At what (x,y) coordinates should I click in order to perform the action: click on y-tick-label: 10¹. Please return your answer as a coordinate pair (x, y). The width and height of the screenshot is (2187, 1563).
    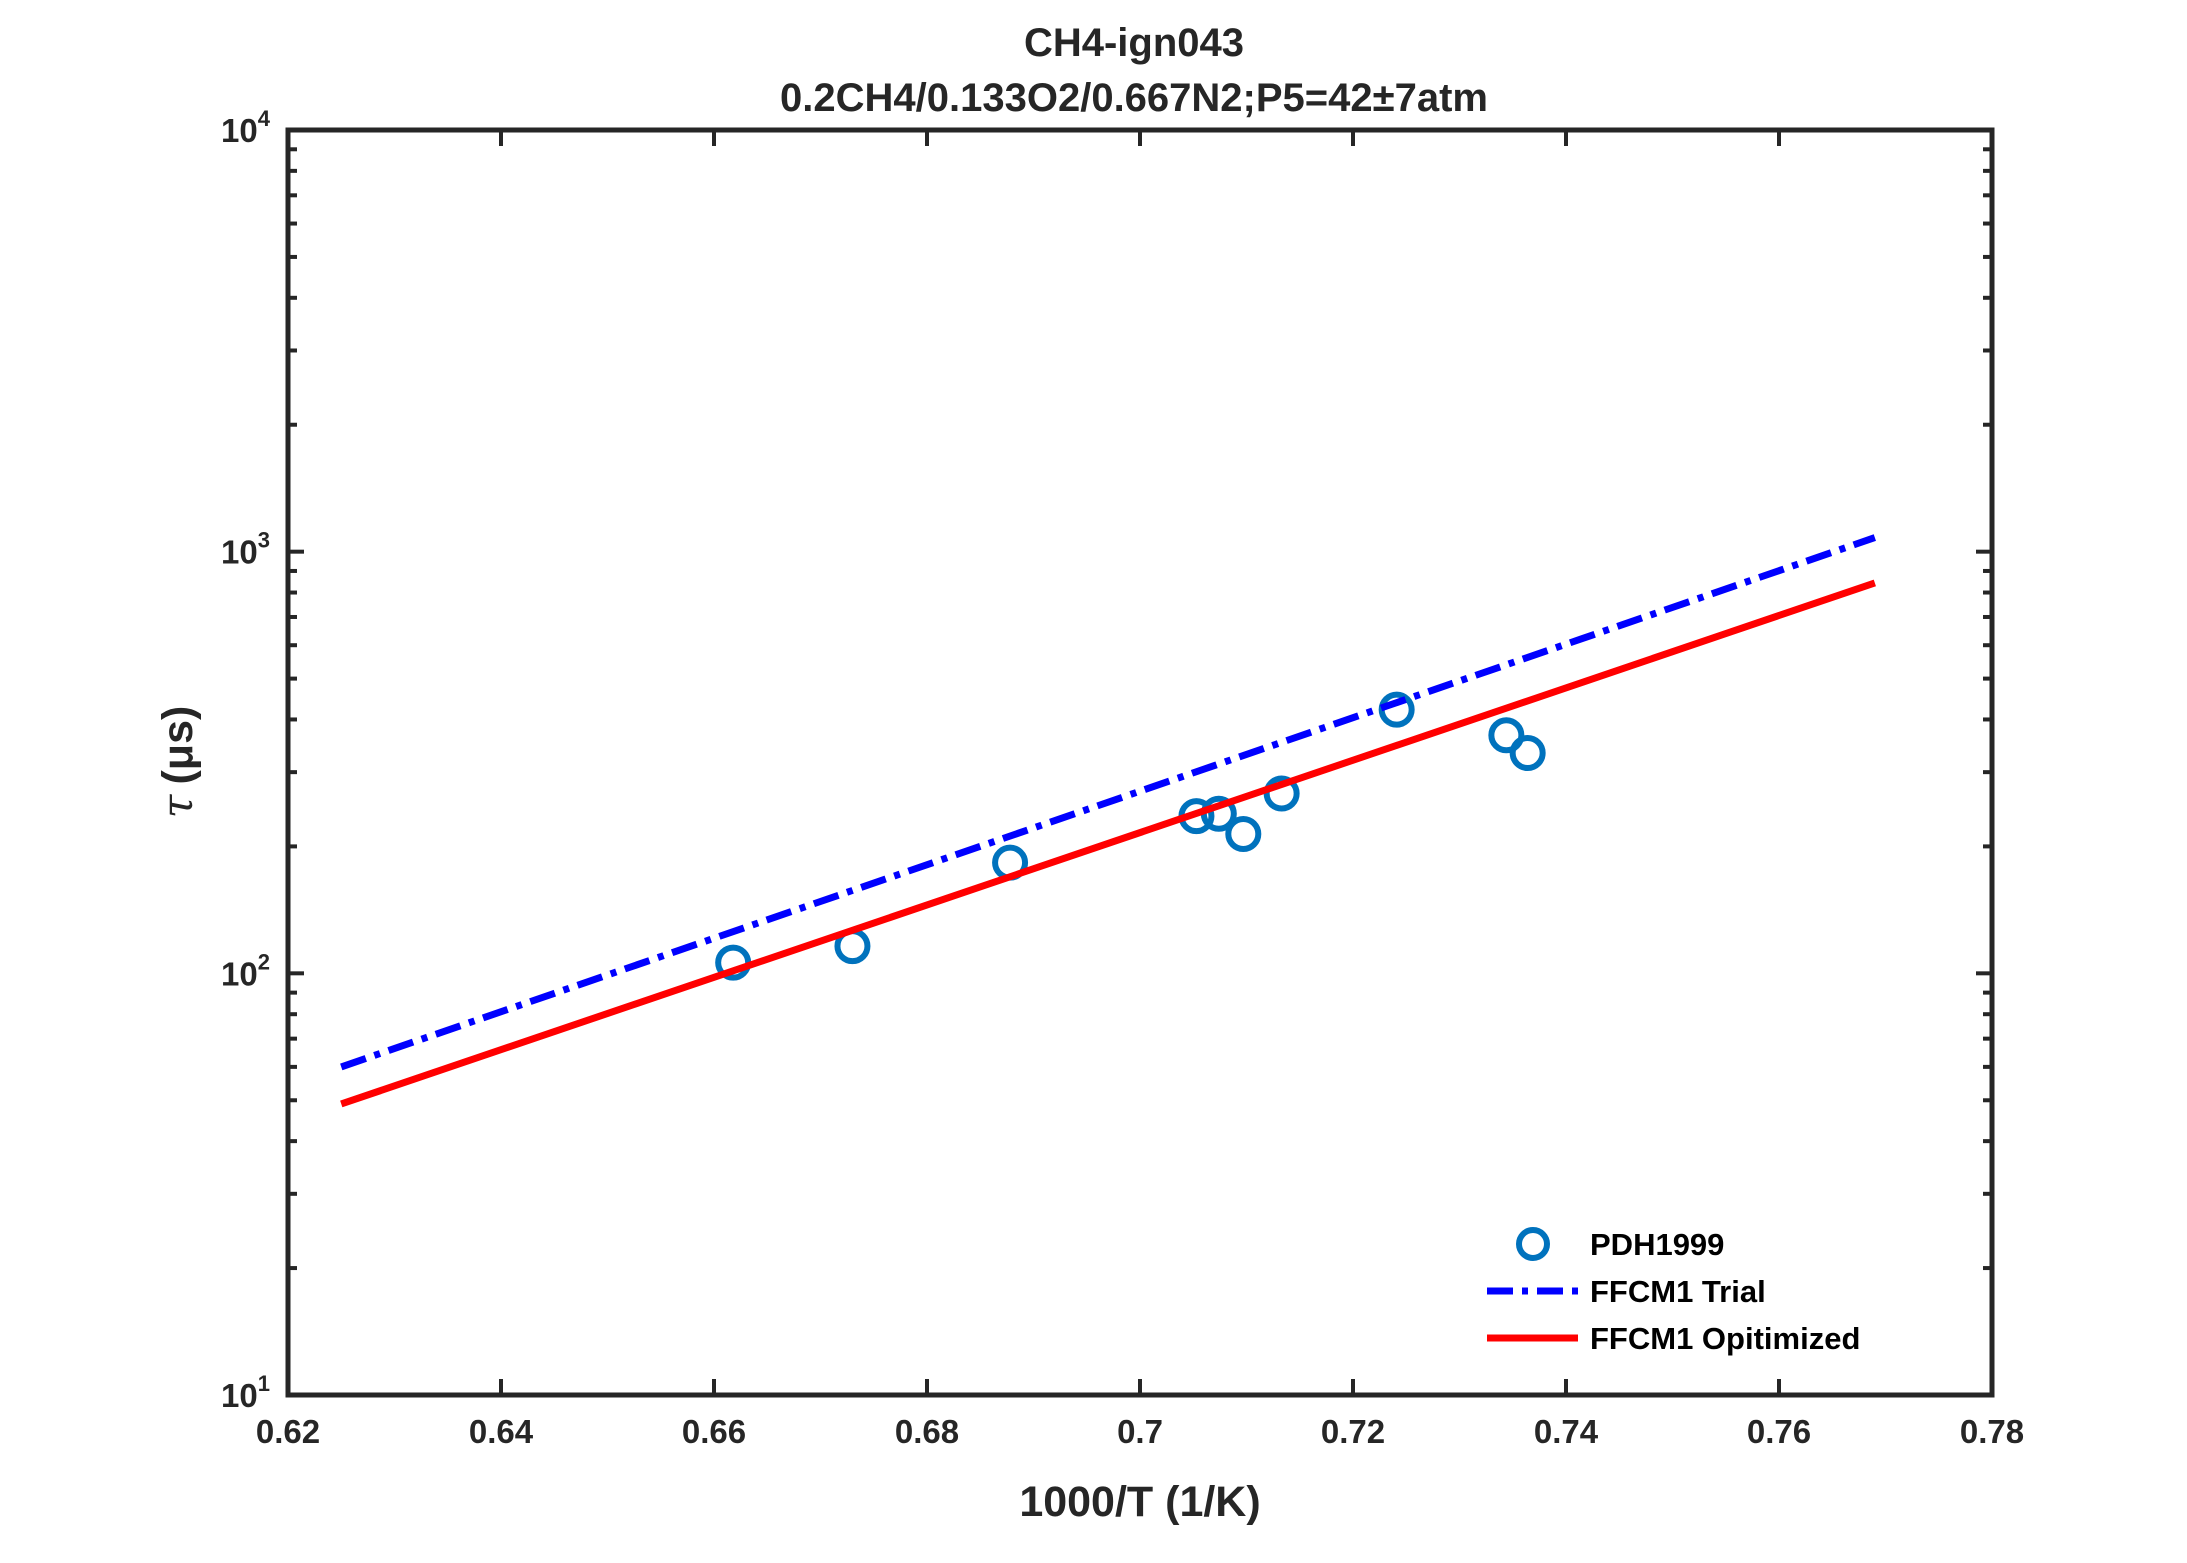
    Looking at the image, I should click on (245, 1392).